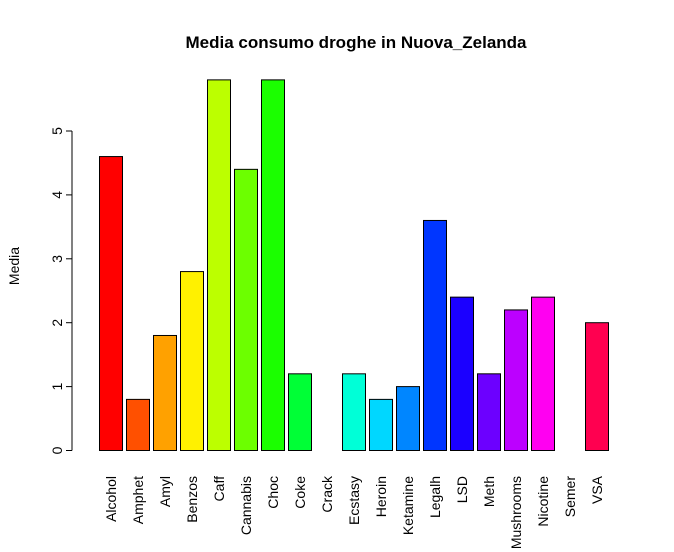 The width and height of the screenshot is (674, 552). What do you see at coordinates (165, 491) in the screenshot?
I see `category-label-amyl: Amyl` at bounding box center [165, 491].